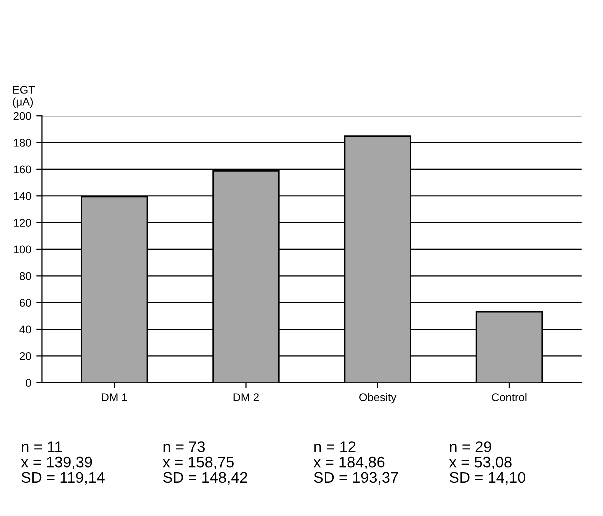  I want to click on text: n = 73 x = 158,75 SD = 148,42, so click(205, 463).